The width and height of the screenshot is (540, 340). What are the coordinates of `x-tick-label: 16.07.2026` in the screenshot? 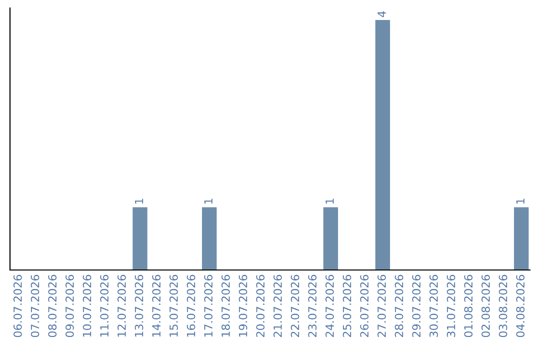 It's located at (191, 305).